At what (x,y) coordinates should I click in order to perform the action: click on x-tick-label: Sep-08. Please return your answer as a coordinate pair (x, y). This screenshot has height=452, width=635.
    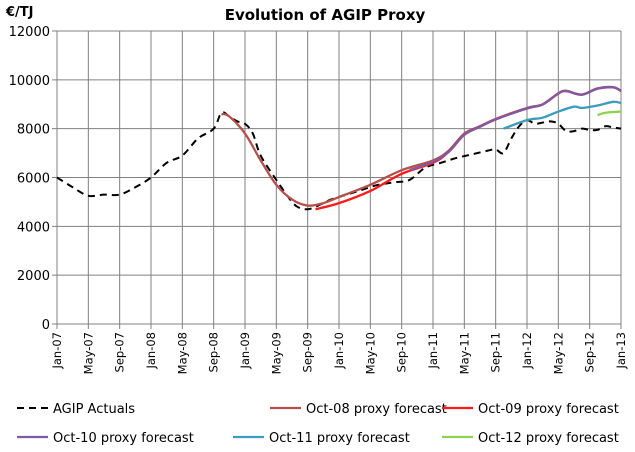
    Looking at the image, I should click on (214, 352).